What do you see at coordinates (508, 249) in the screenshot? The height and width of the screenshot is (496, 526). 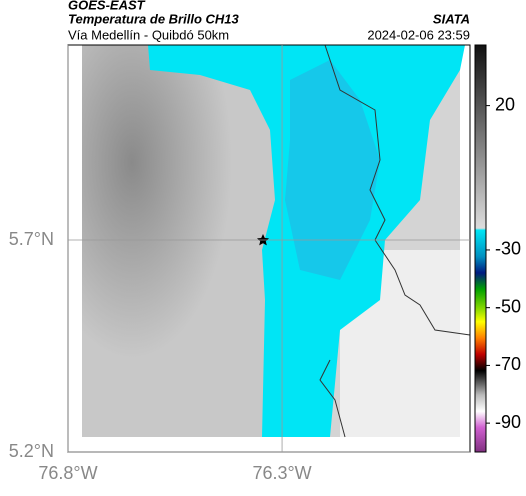 I see `colorbar-tick-label: -30` at bounding box center [508, 249].